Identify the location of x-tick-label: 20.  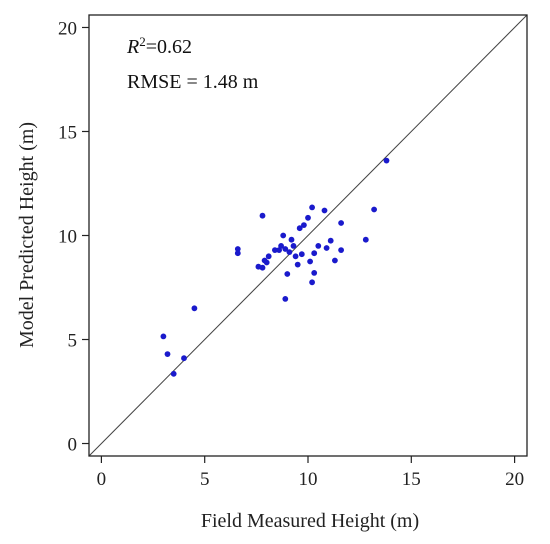
(514, 479).